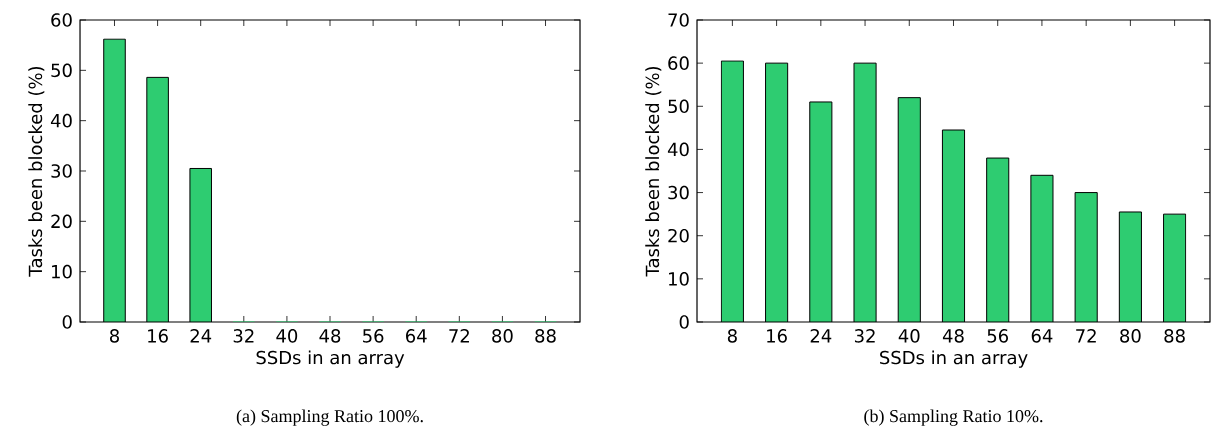 The height and width of the screenshot is (434, 1227). I want to click on y-tick-label: 70, so click(678, 20).